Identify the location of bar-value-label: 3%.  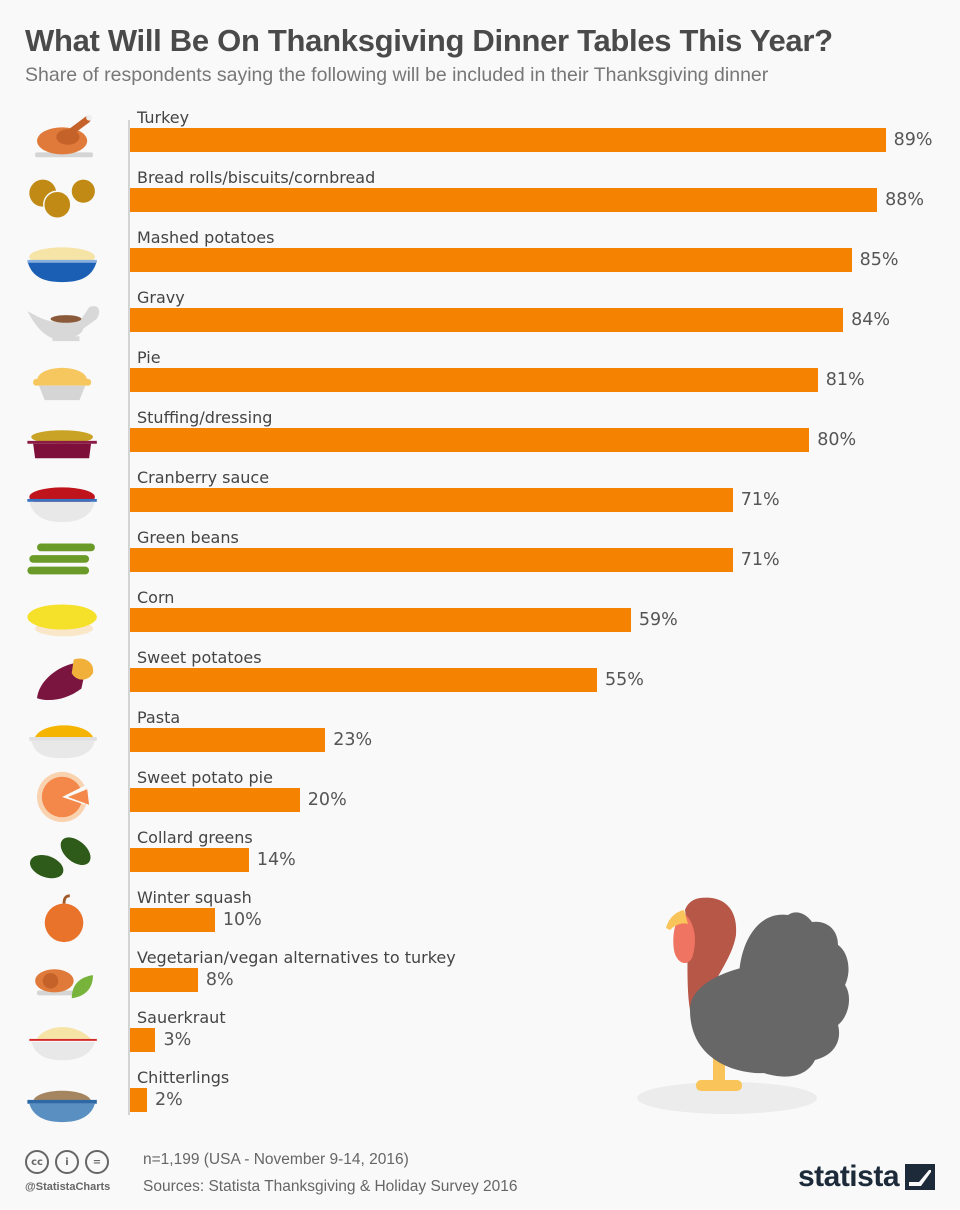
(177, 1040).